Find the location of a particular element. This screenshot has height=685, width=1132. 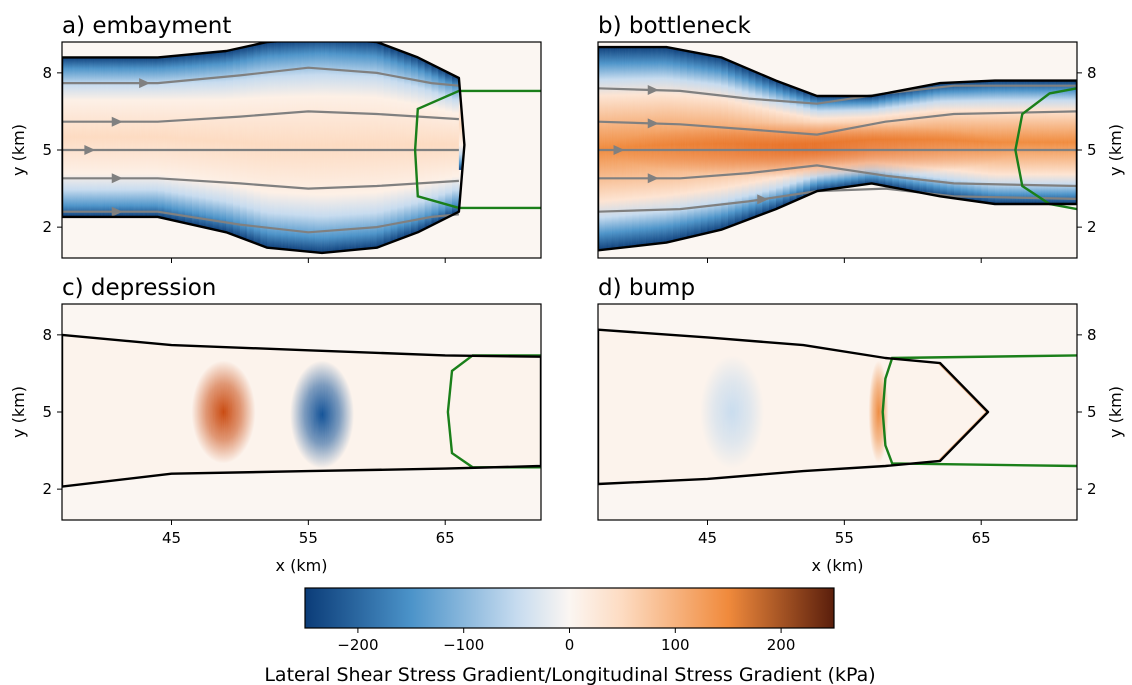

colorbar-tick-label: −100 is located at coordinates (463, 645).